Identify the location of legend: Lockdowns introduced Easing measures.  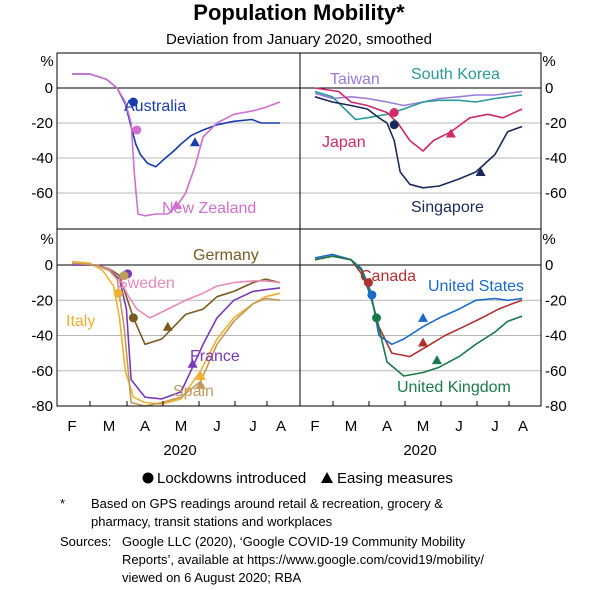
(297, 478).